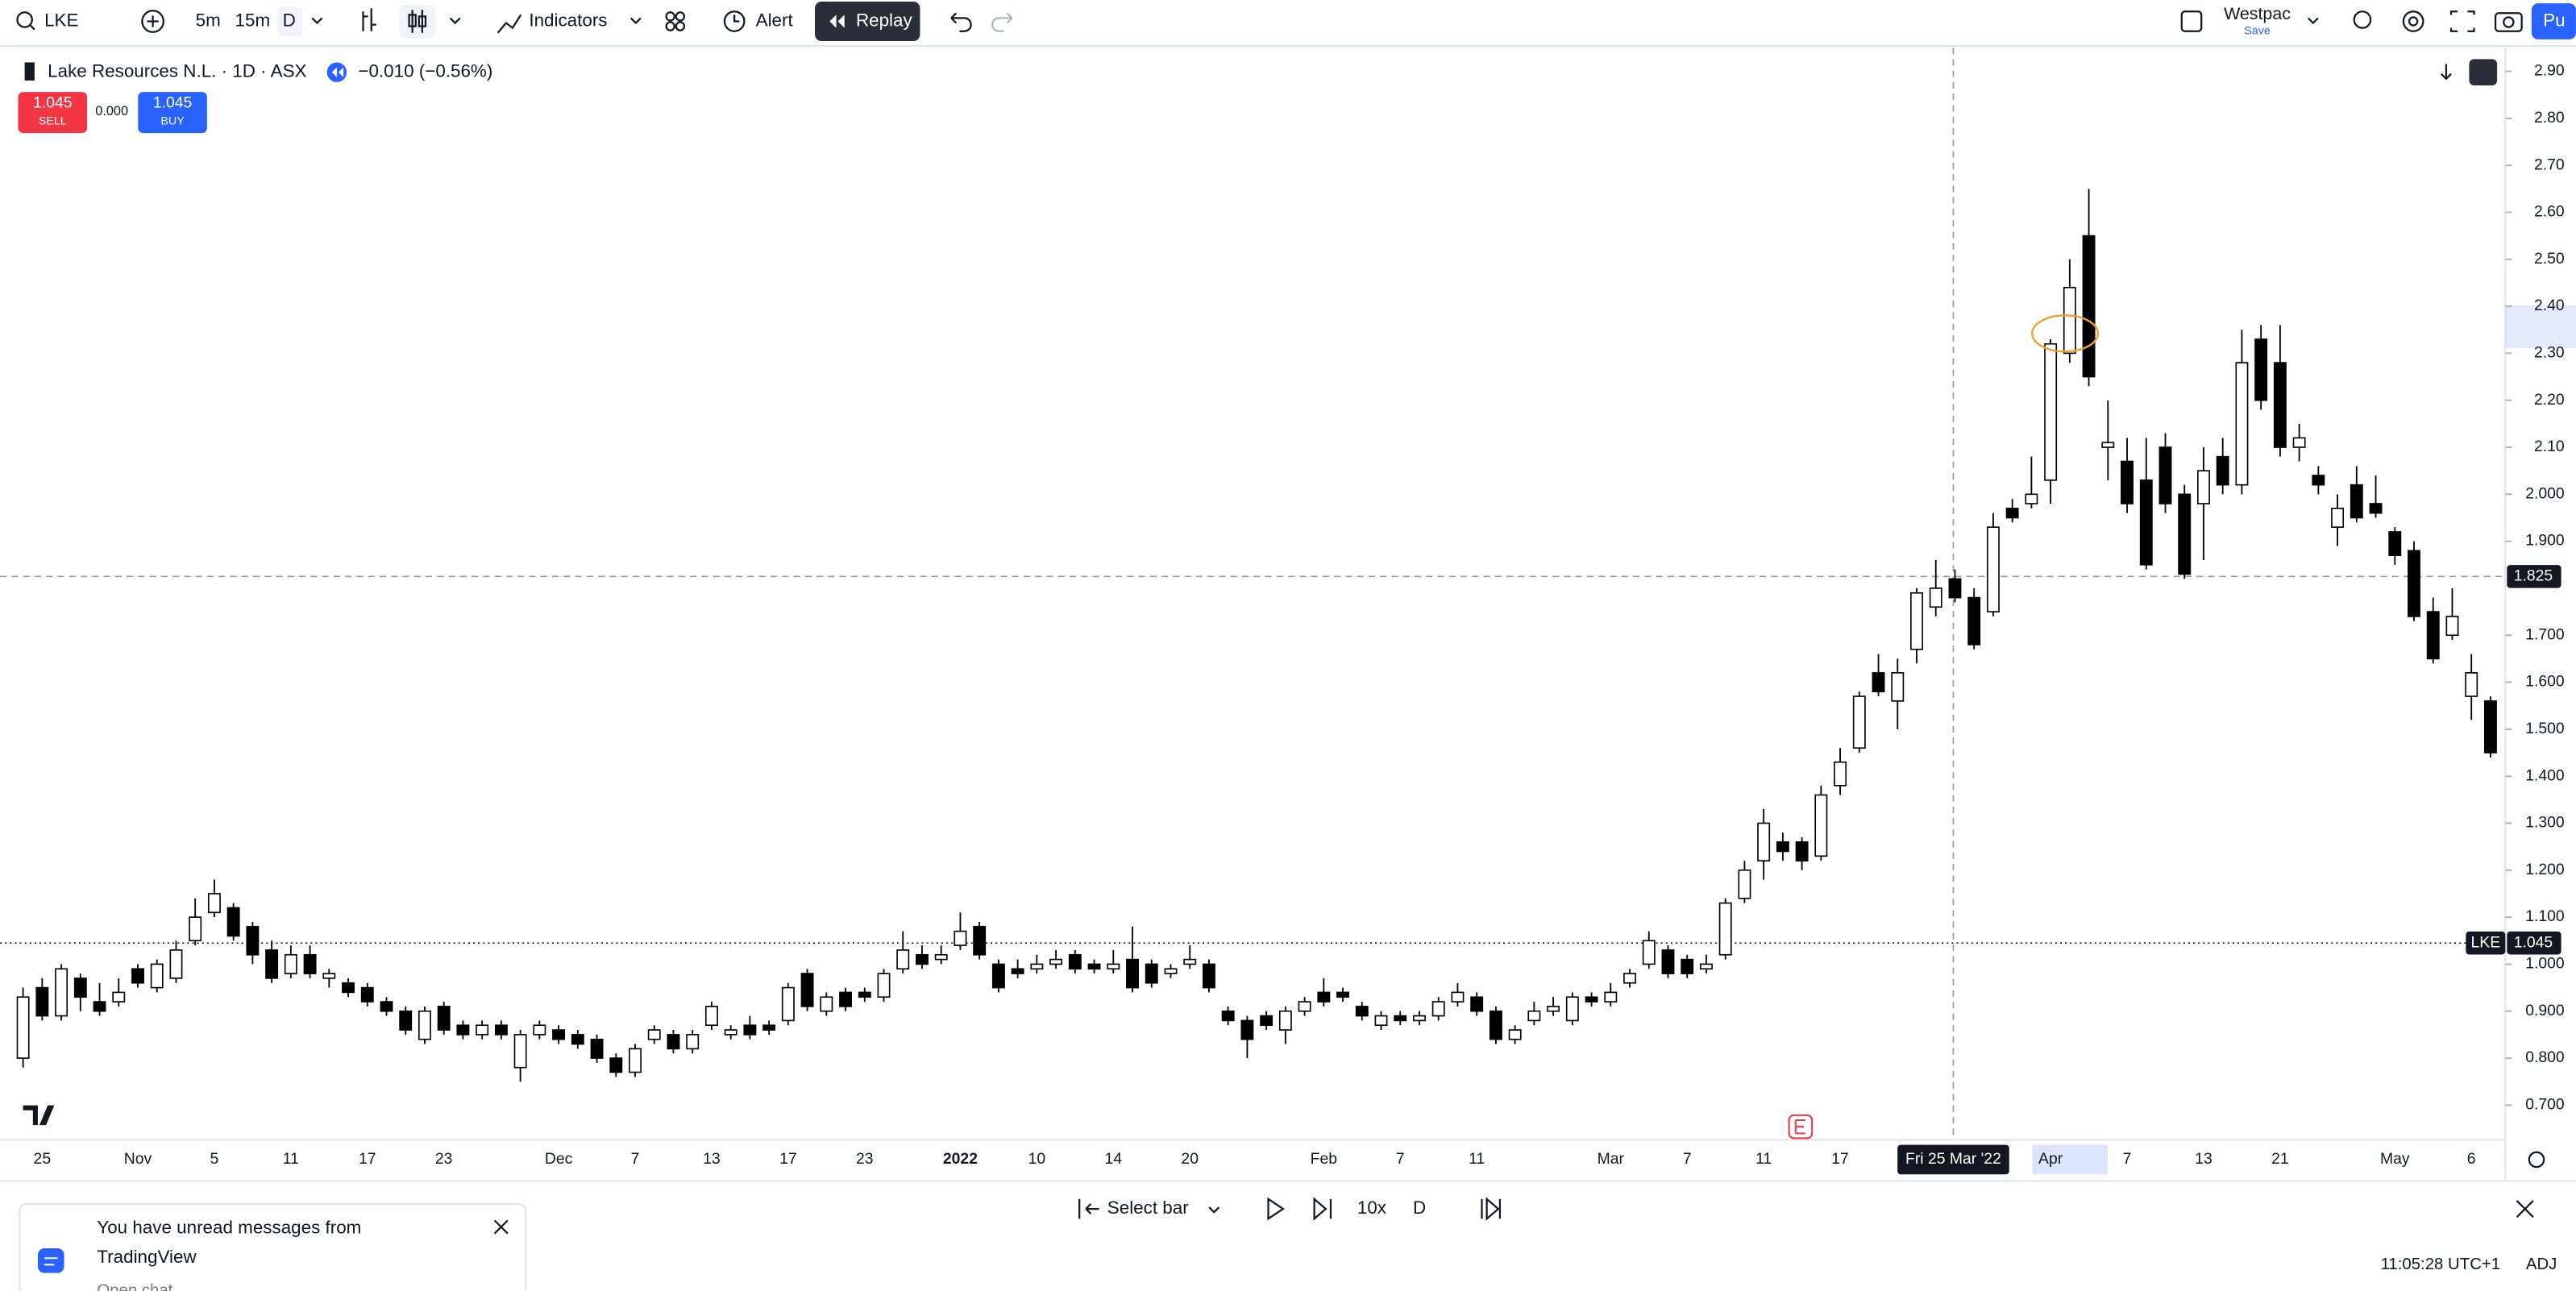 The height and width of the screenshot is (1291, 2576). Describe the element at coordinates (1276, 1209) in the screenshot. I see `play` at that location.